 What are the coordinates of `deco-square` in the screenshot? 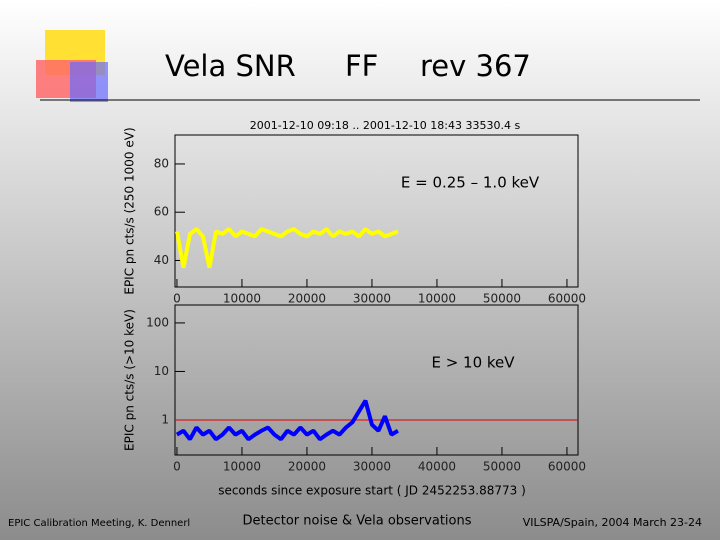 It's located at (89, 82).